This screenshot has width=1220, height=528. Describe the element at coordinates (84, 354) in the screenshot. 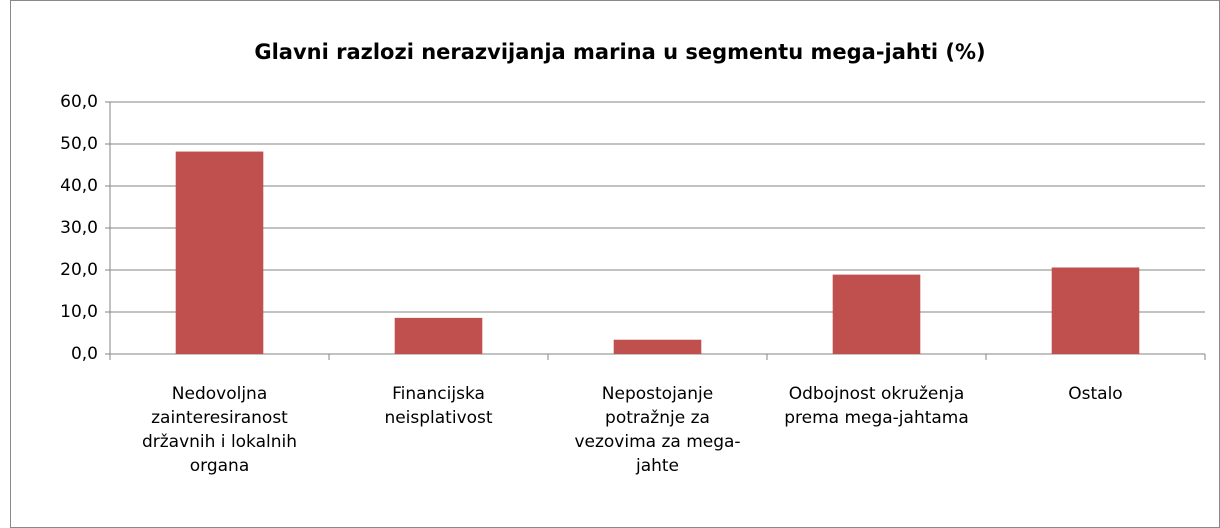

I see `y-tick-label: 0,0` at that location.